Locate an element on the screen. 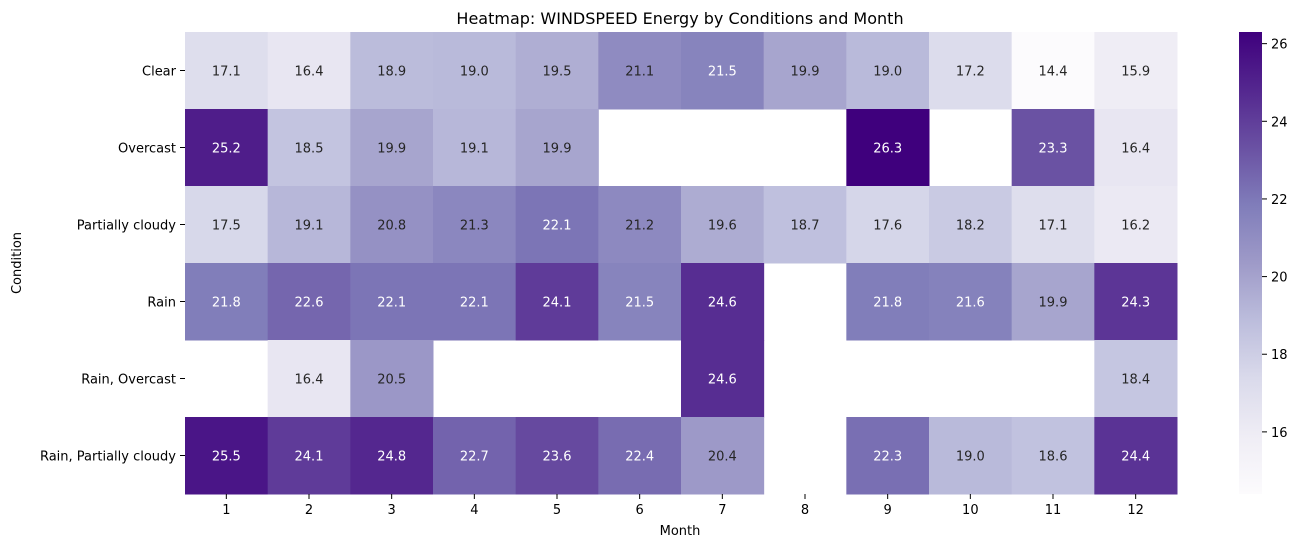 The width and height of the screenshot is (1299, 547). x-tick-label: 6 is located at coordinates (640, 510).